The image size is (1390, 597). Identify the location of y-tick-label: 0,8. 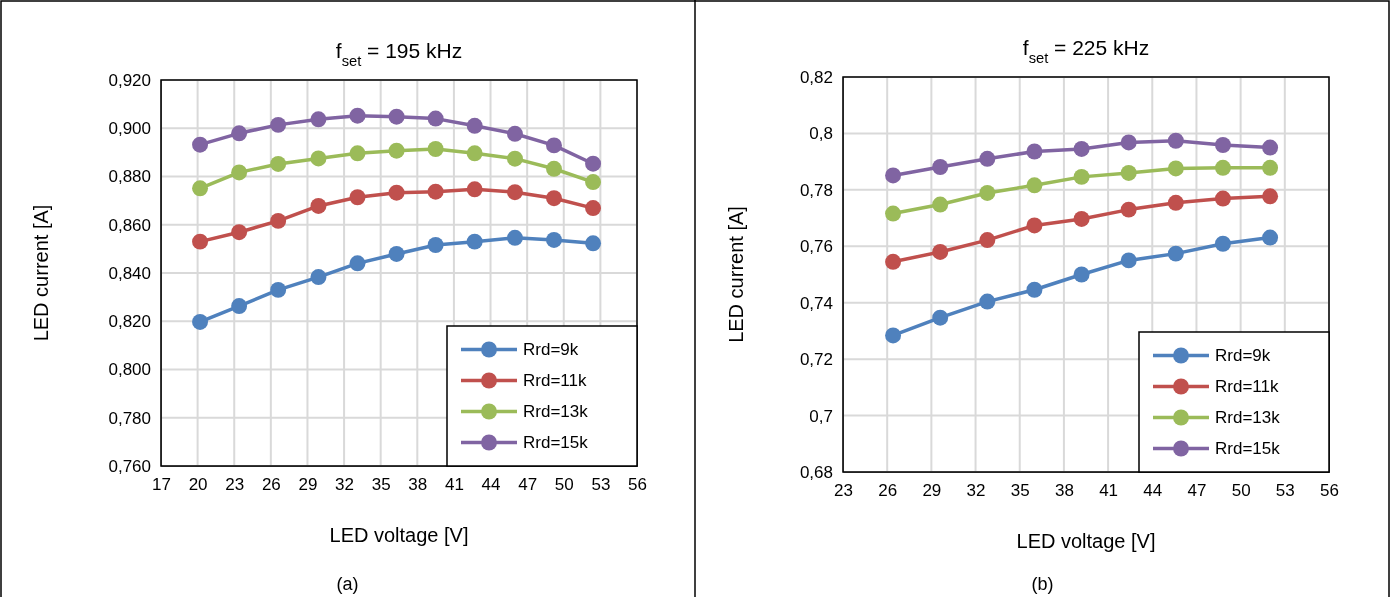
(821, 134).